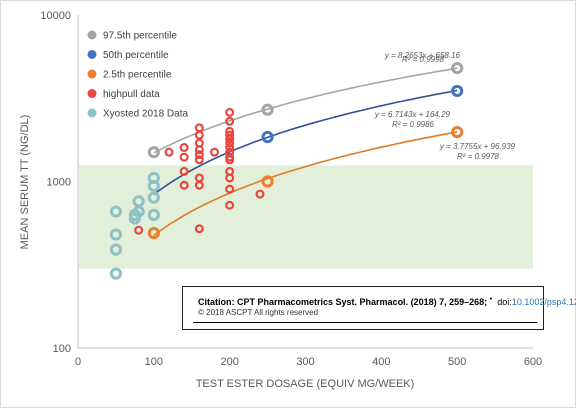  I want to click on y-tick-labels: 100 1000 10000, so click(55, 182).